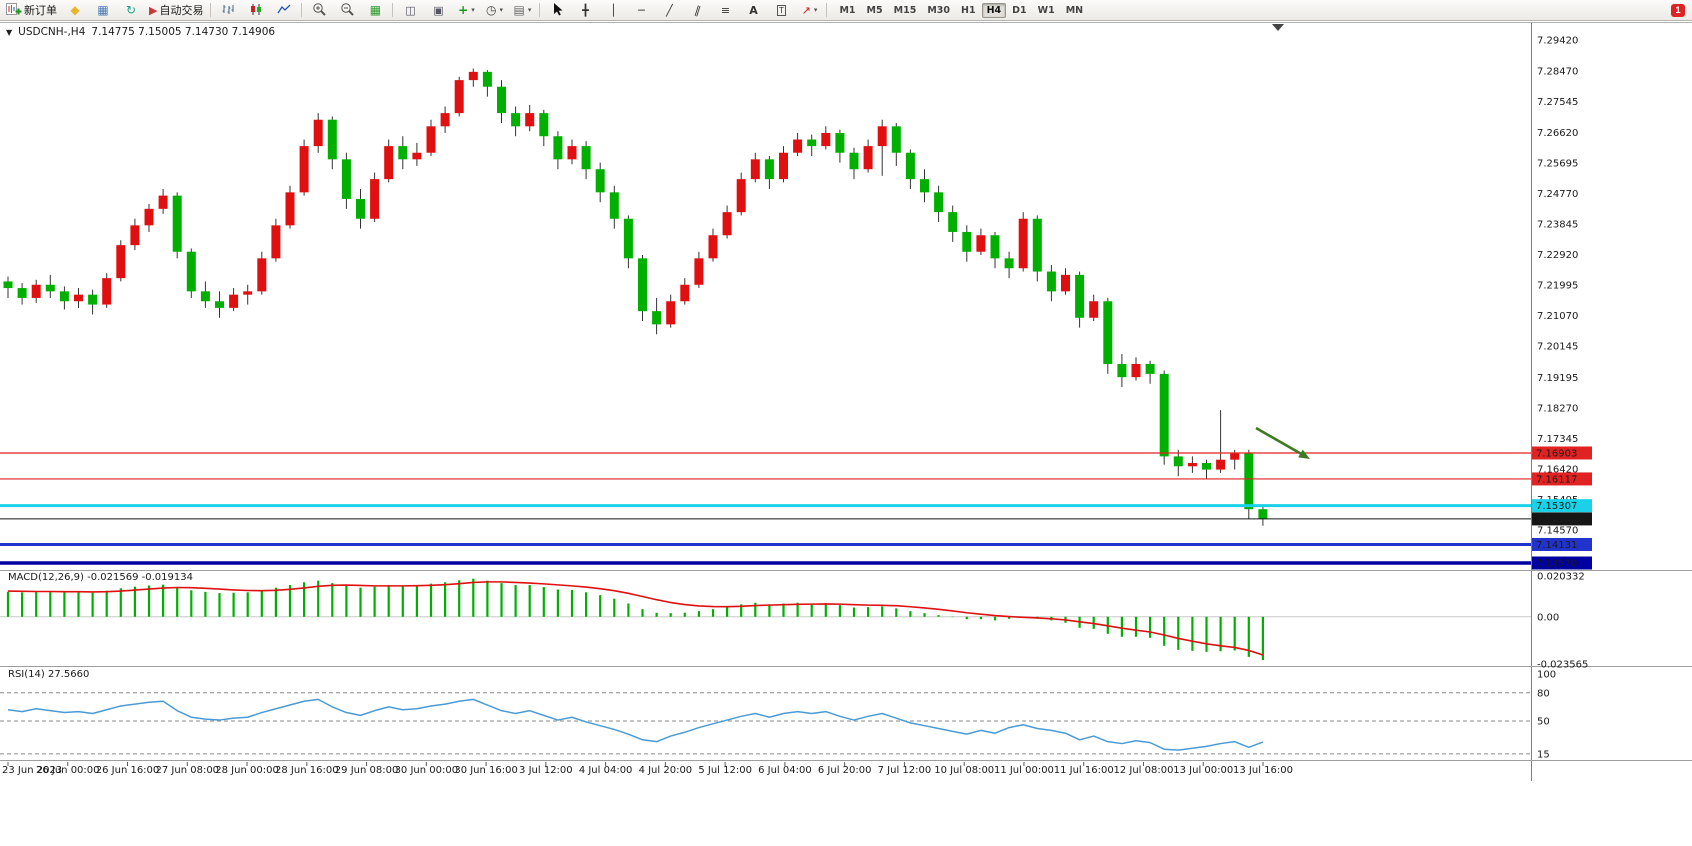  What do you see at coordinates (1562, 479) in the screenshot?
I see `price-tag-7.16117` at bounding box center [1562, 479].